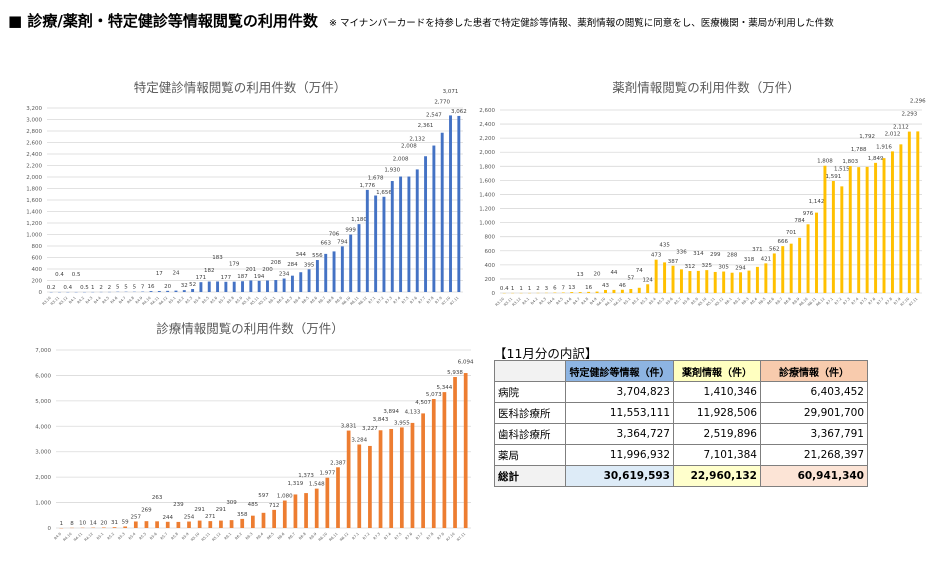 This screenshot has width=927, height=563. Describe the element at coordinates (546, 353) in the screenshot. I see `table-caption: 【11月分の内訳】` at that location.